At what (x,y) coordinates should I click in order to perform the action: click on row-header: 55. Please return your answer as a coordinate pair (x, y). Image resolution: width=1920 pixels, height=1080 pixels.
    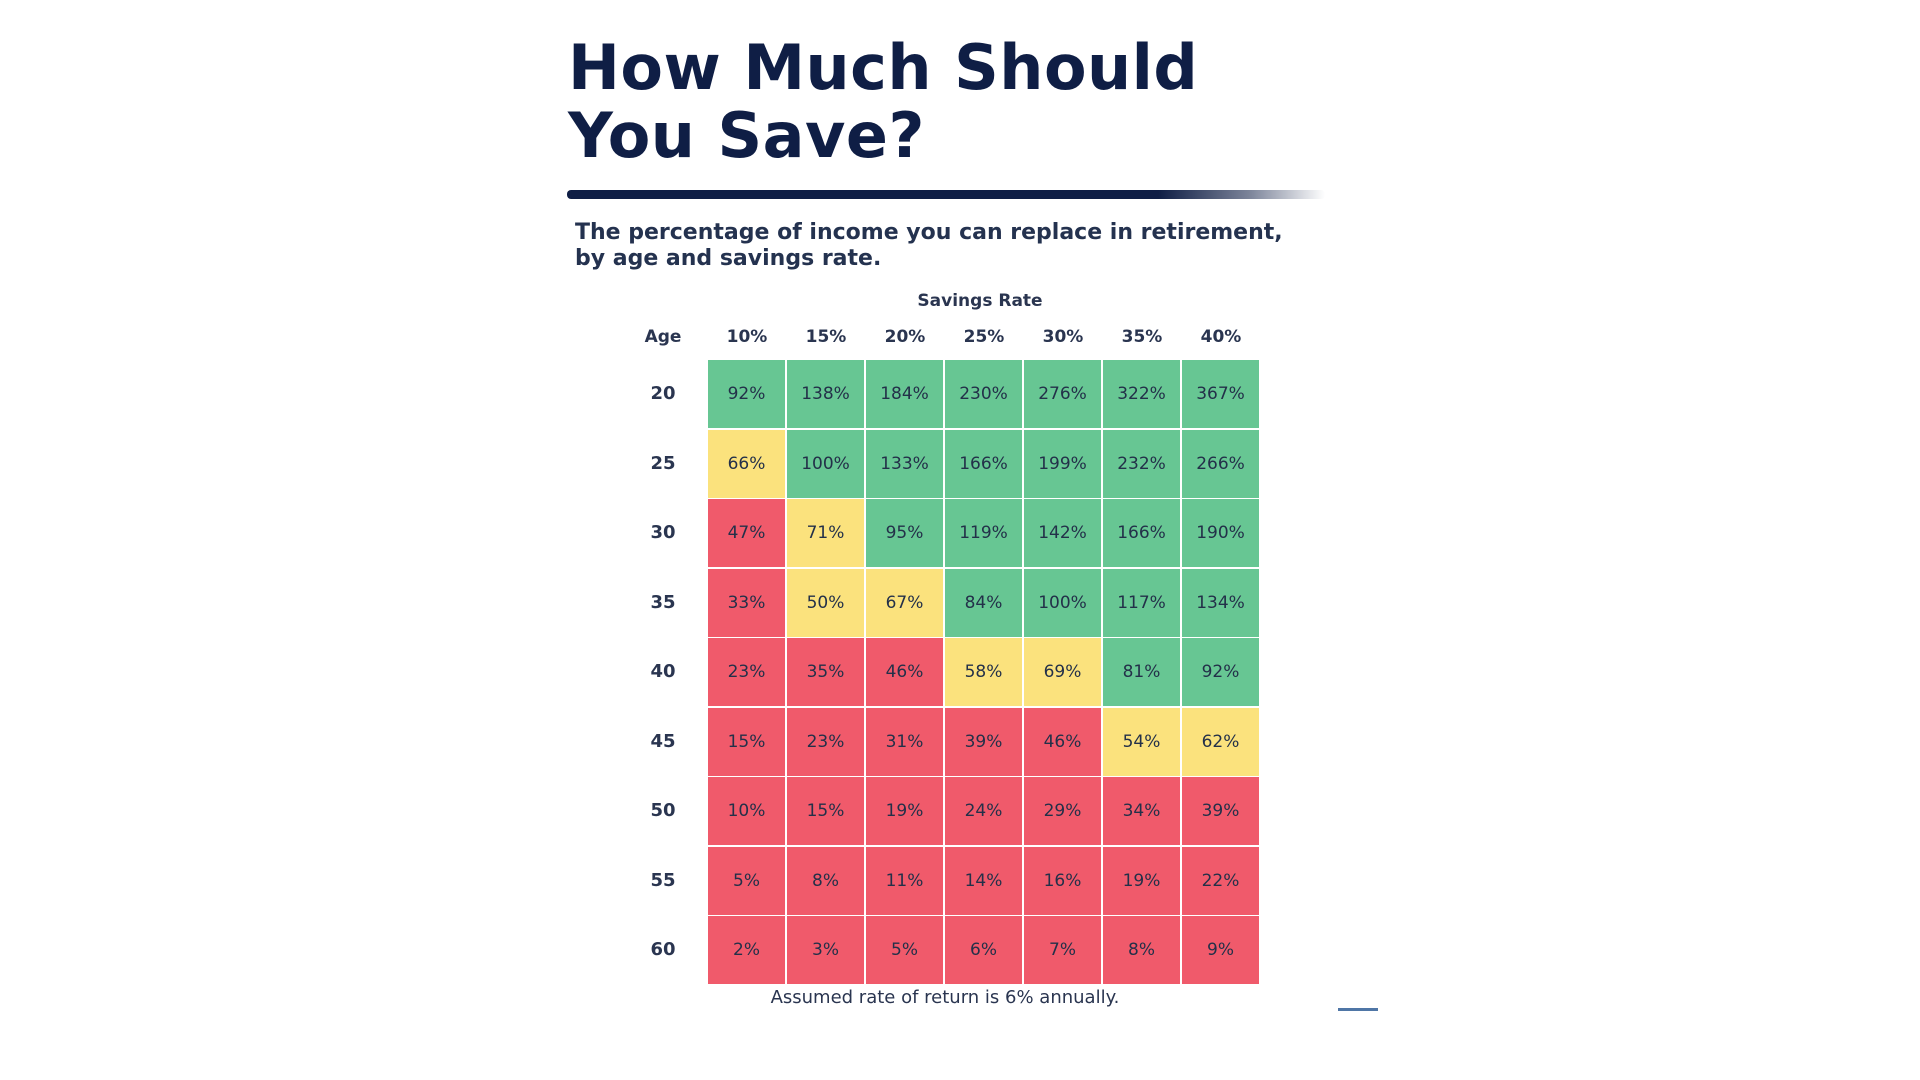
    Looking at the image, I should click on (663, 880).